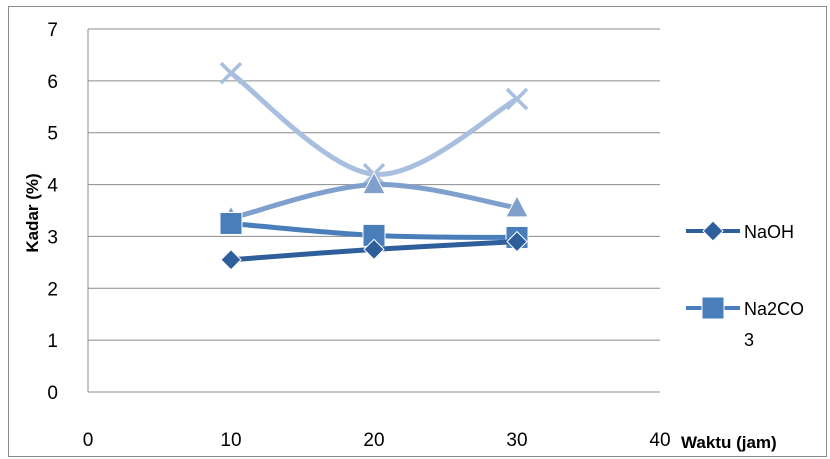 Image resolution: width=830 pixels, height=459 pixels. Describe the element at coordinates (32, 212) in the screenshot. I see `y-axis-title: Kadar (%)` at that location.